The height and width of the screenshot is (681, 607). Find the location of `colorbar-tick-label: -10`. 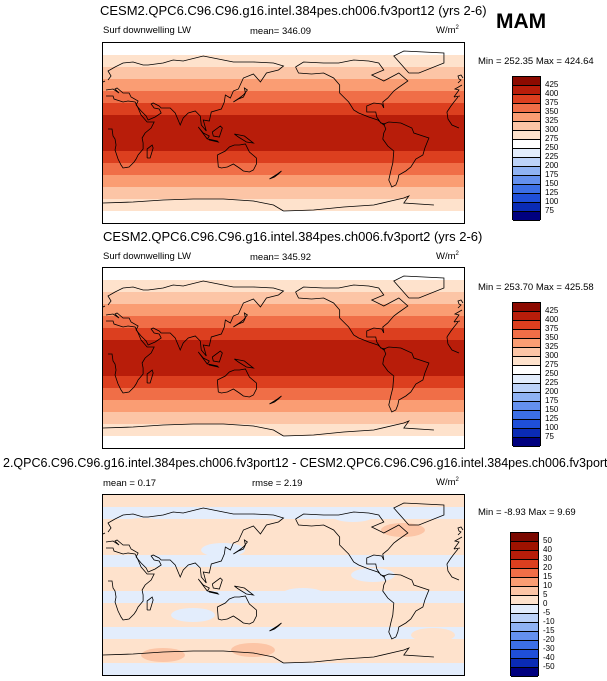

colorbar-tick-label: -10 is located at coordinates (549, 621).